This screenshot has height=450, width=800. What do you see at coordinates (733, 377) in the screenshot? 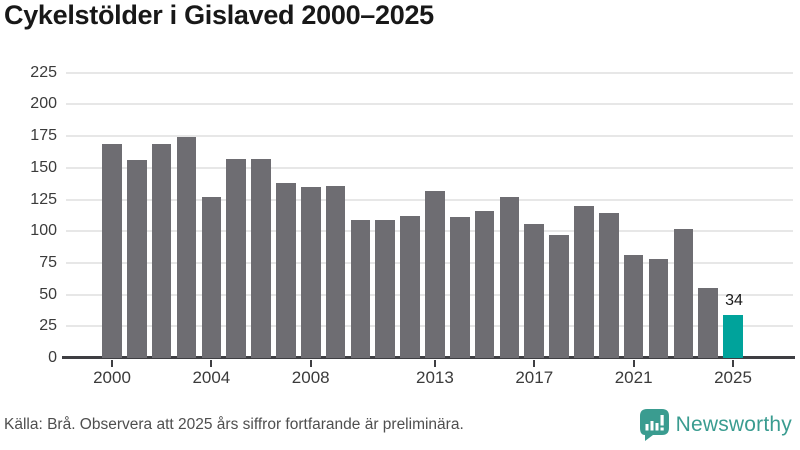
I see `x-axis-tick-label: 2025` at bounding box center [733, 377].